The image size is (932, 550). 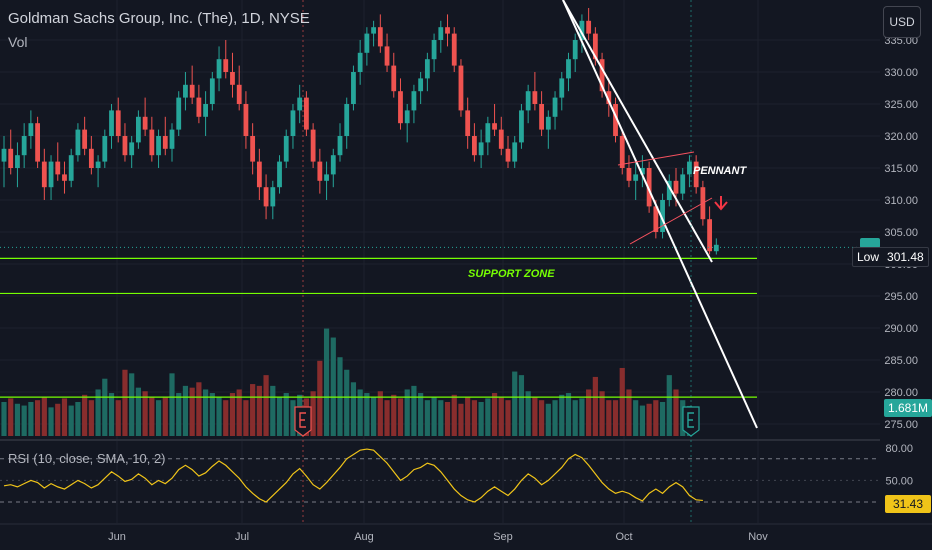 I want to click on volume-bars, so click(x=347, y=382).